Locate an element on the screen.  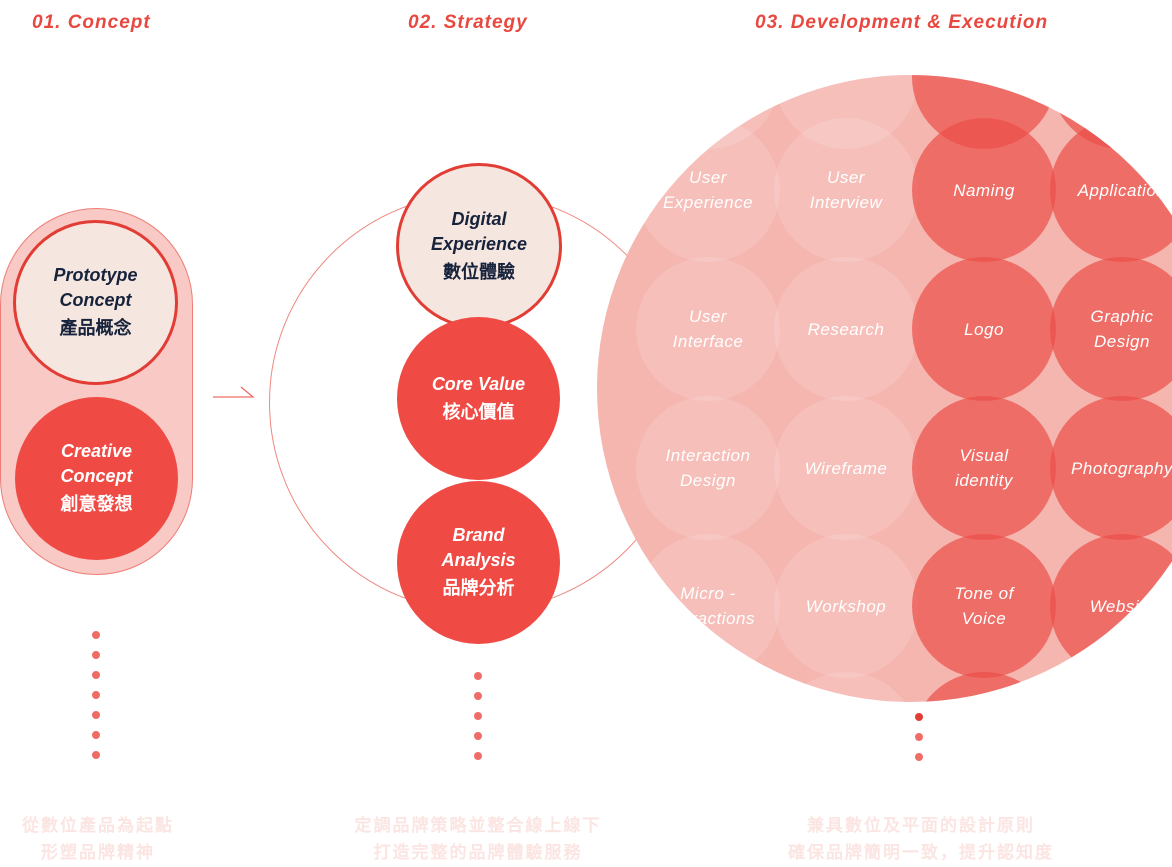
cell-workshop: Workshop is located at coordinates (846, 606).